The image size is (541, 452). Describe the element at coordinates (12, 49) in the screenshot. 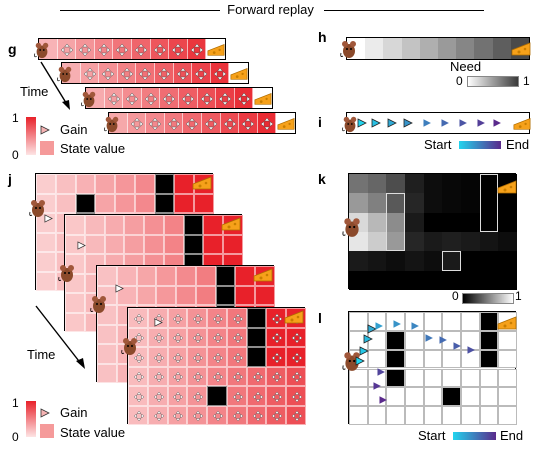

I see `panel-label-g: g` at that location.